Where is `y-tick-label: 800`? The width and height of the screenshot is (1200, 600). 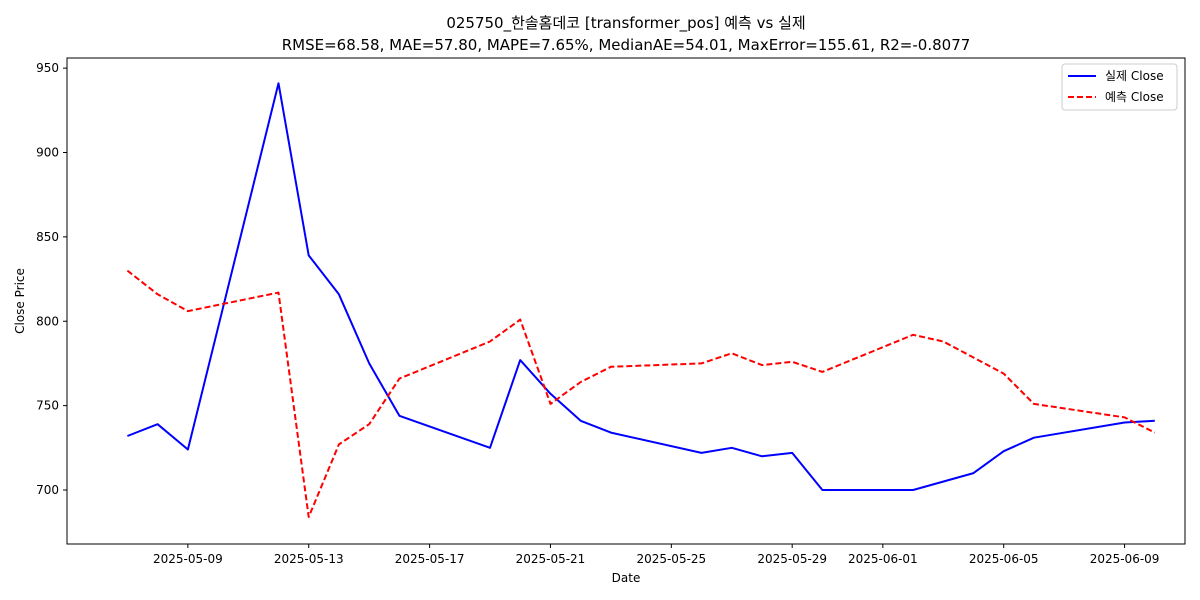
y-tick-label: 800 is located at coordinates (47, 321).